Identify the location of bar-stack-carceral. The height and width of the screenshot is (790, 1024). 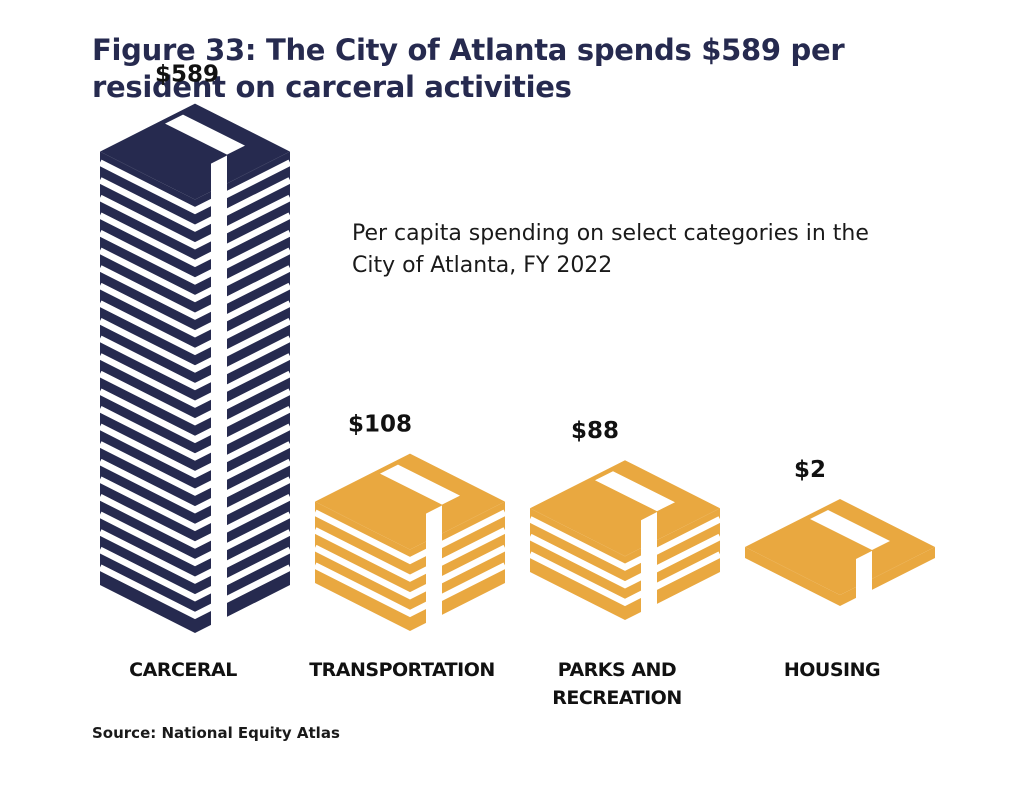
(195, 368).